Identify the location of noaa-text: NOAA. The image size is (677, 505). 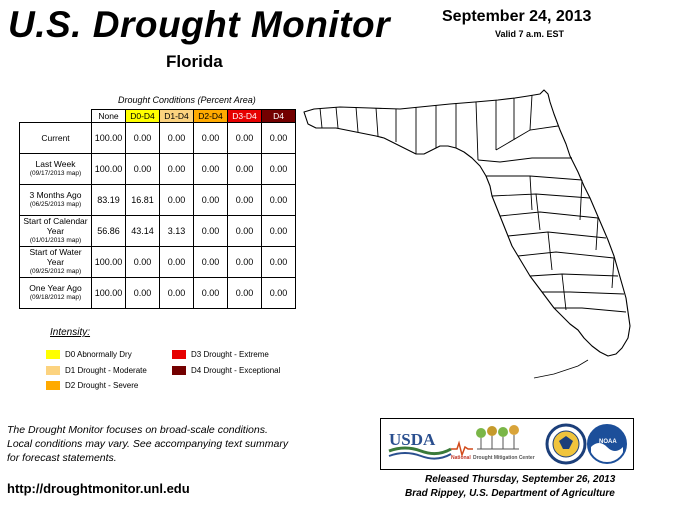
(608, 442).